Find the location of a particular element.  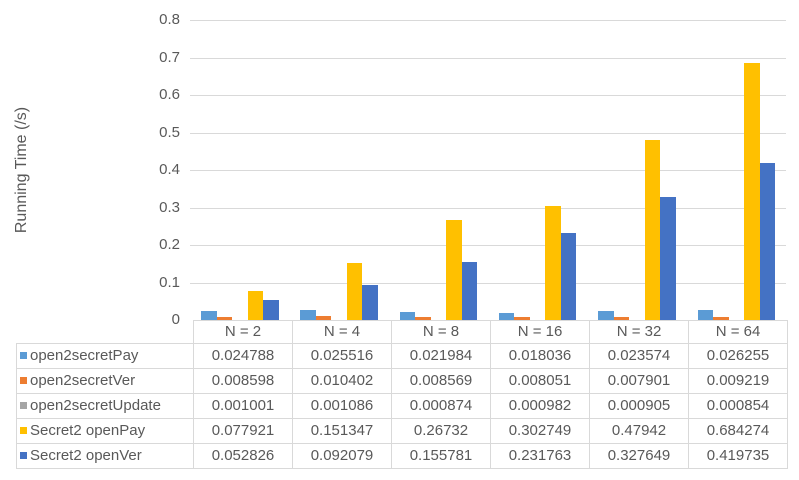

legend-entry: Secret2 openPay is located at coordinates (105, 431).